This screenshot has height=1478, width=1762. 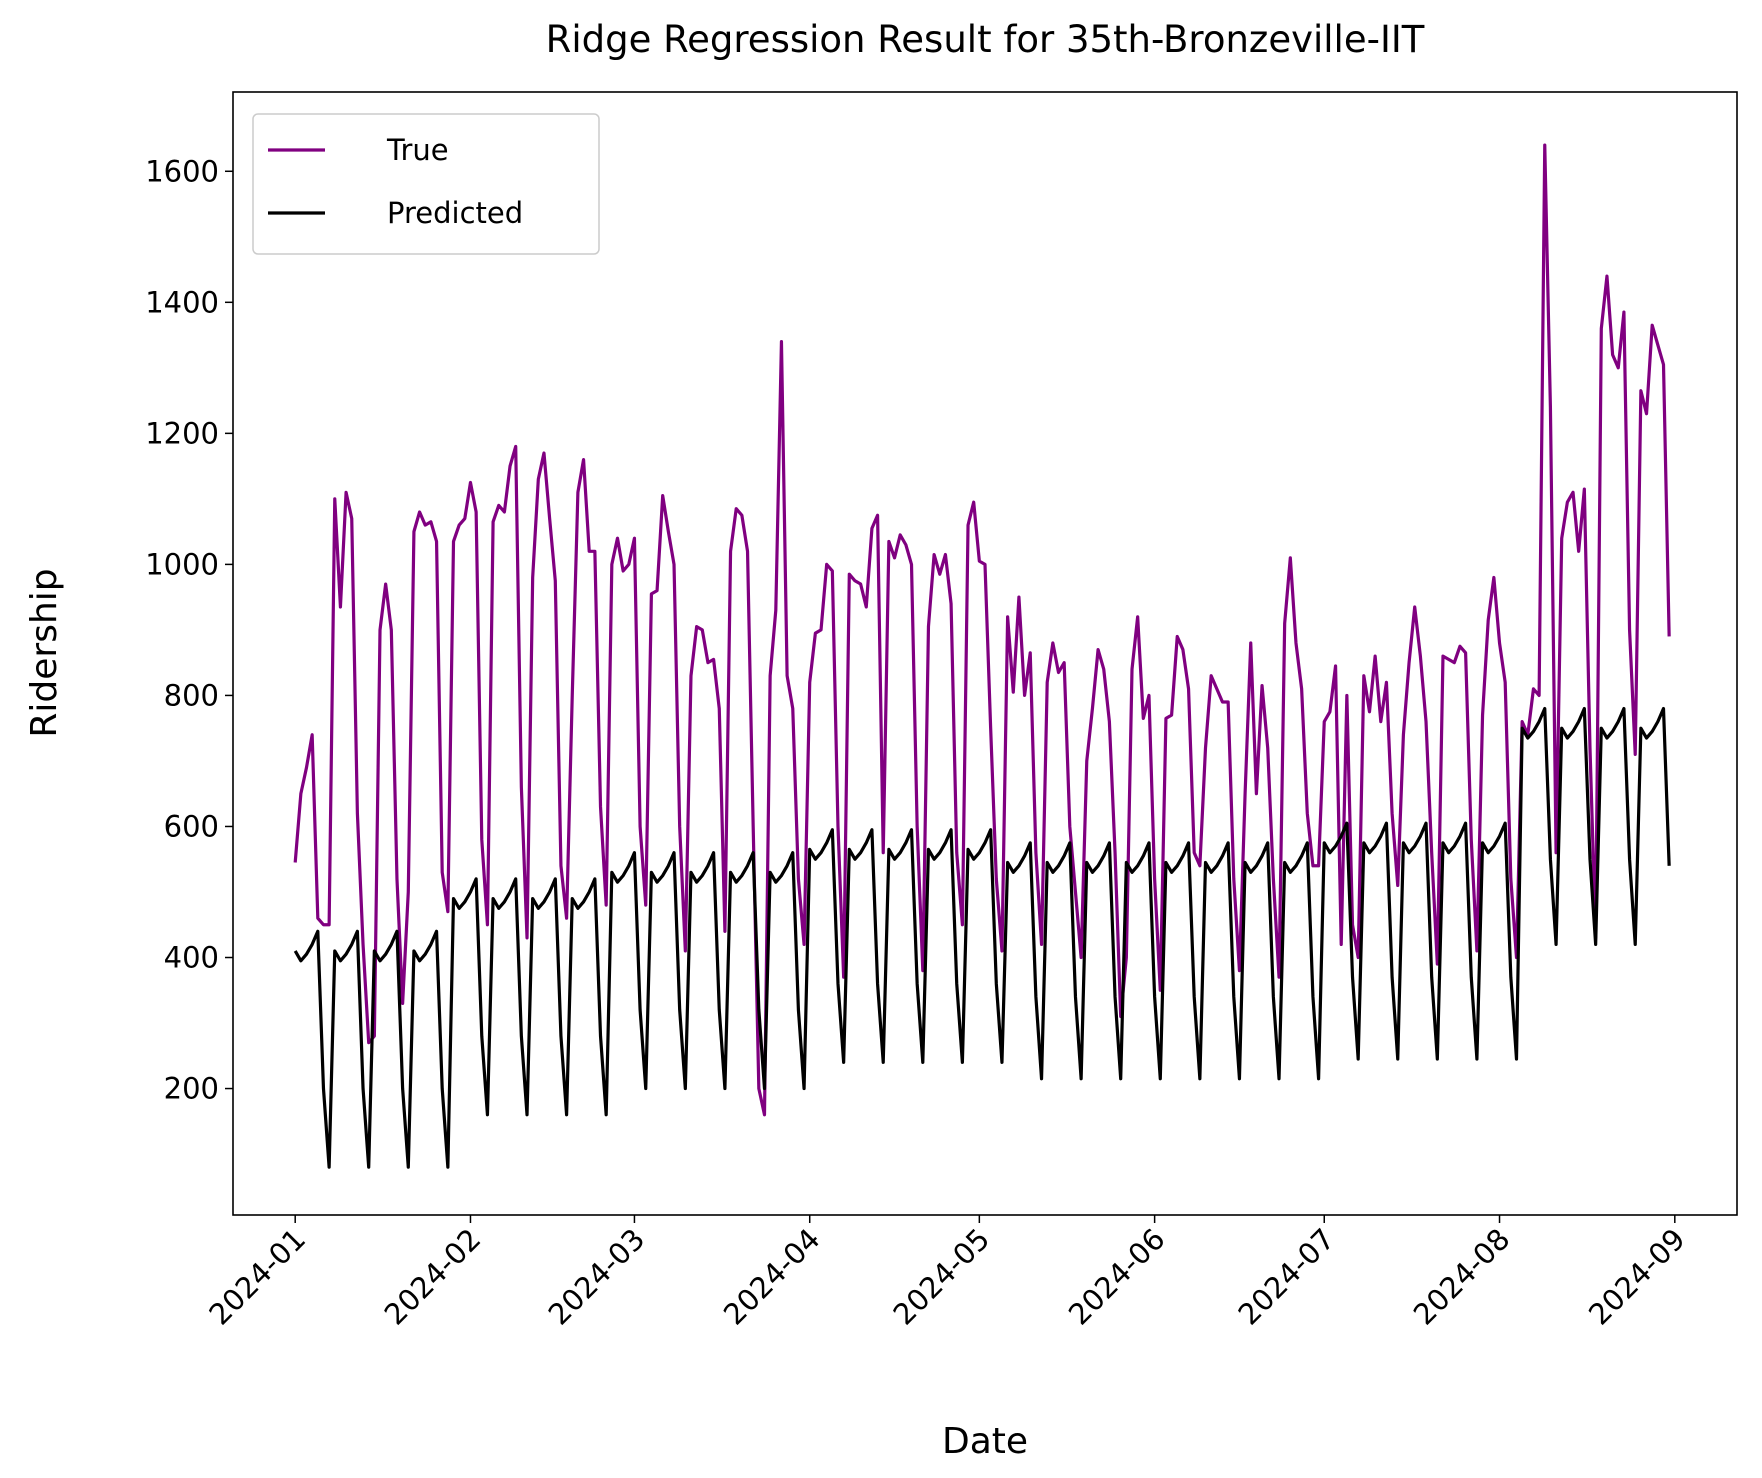 I want to click on y-tick-label: 1600, so click(x=182, y=171).